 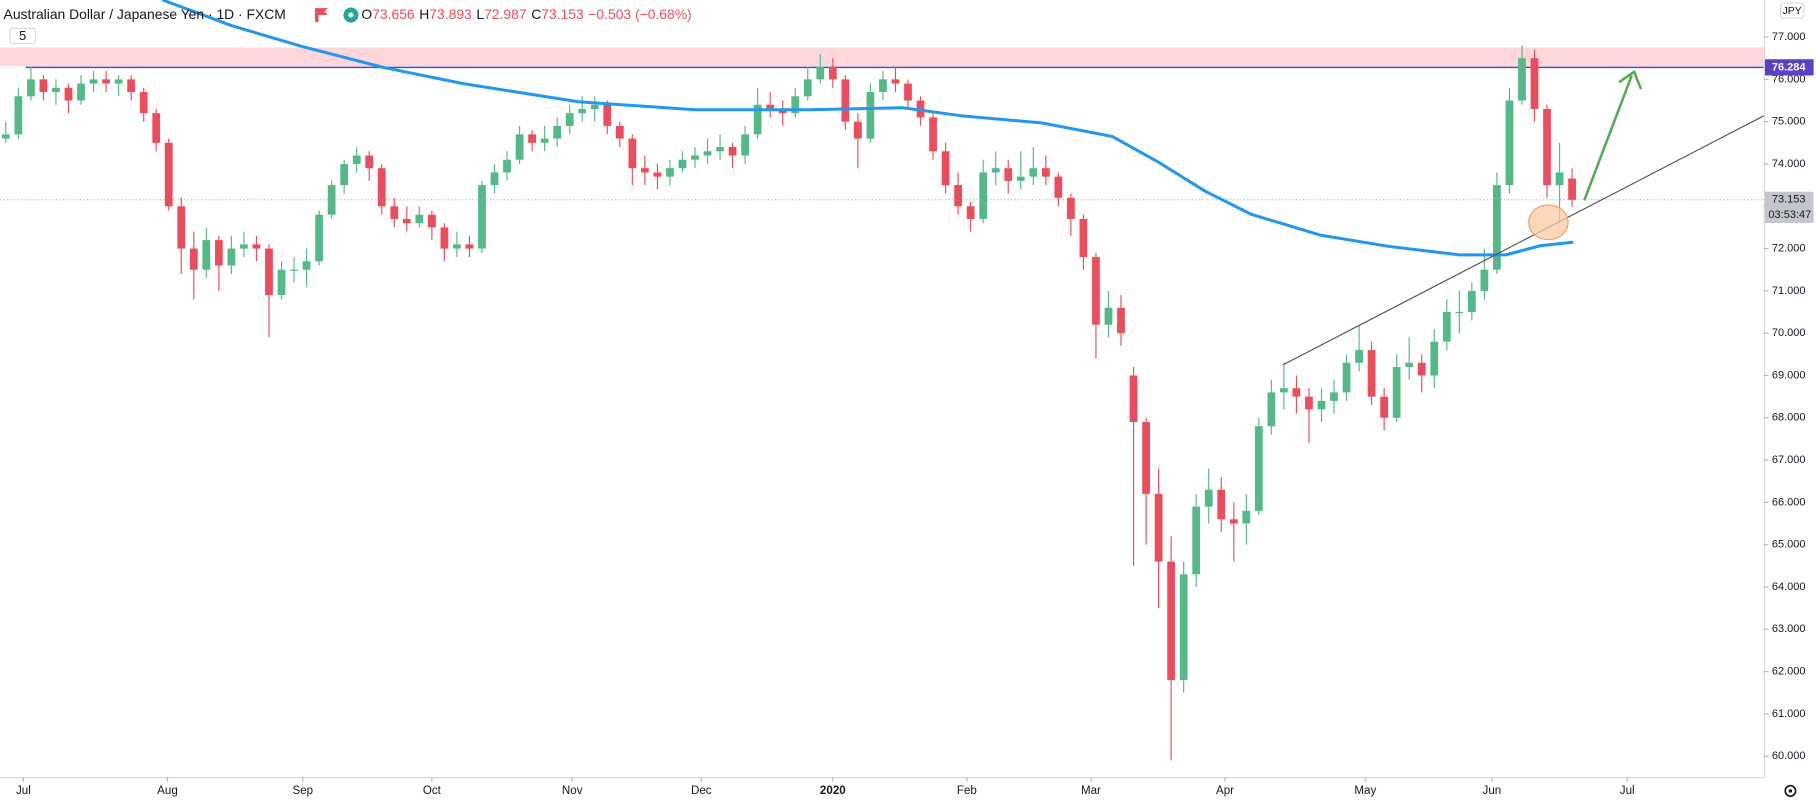 What do you see at coordinates (1789, 67) in the screenshot?
I see `resistance-tag` at bounding box center [1789, 67].